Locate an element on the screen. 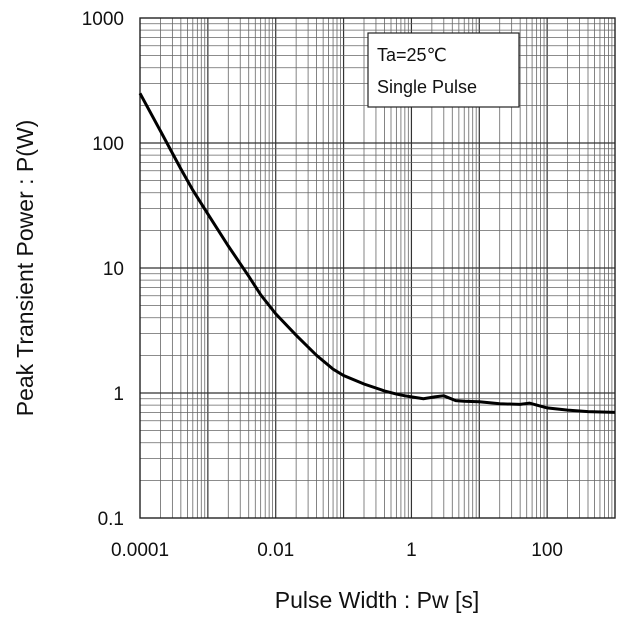 The height and width of the screenshot is (617, 618). x-tick-labels: 0.0001 0.01 1 100 is located at coordinates (337, 550).